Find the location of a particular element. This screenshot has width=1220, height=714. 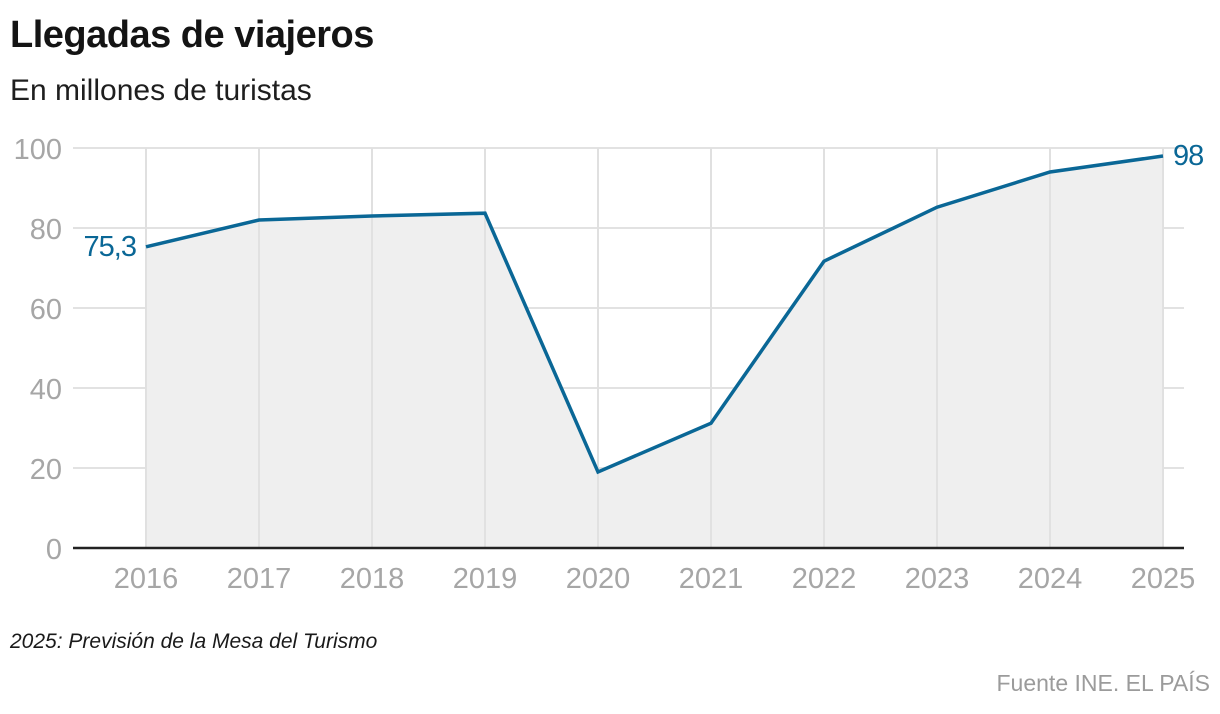

y-tick-label: 100 is located at coordinates (38, 150).